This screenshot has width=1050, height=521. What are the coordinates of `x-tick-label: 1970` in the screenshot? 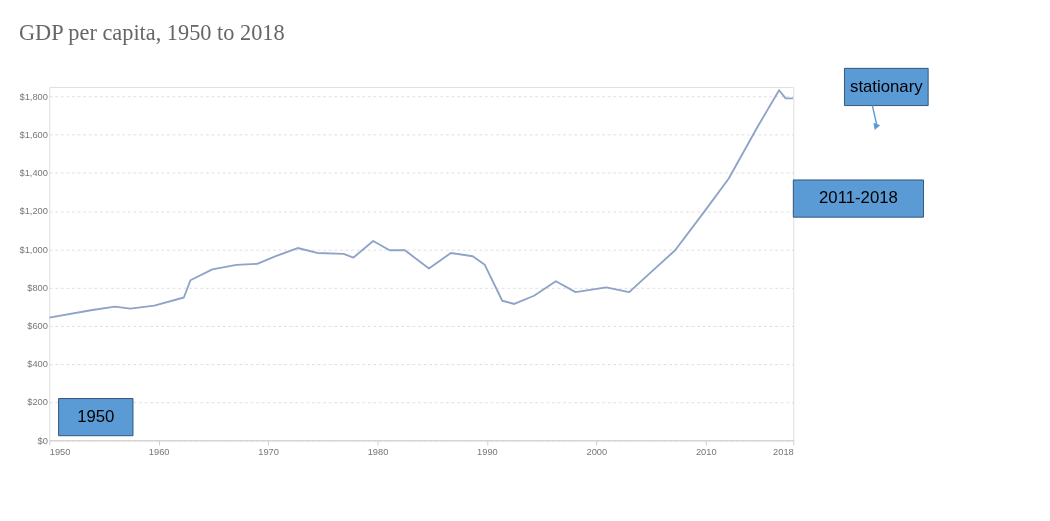 It's located at (268, 451).